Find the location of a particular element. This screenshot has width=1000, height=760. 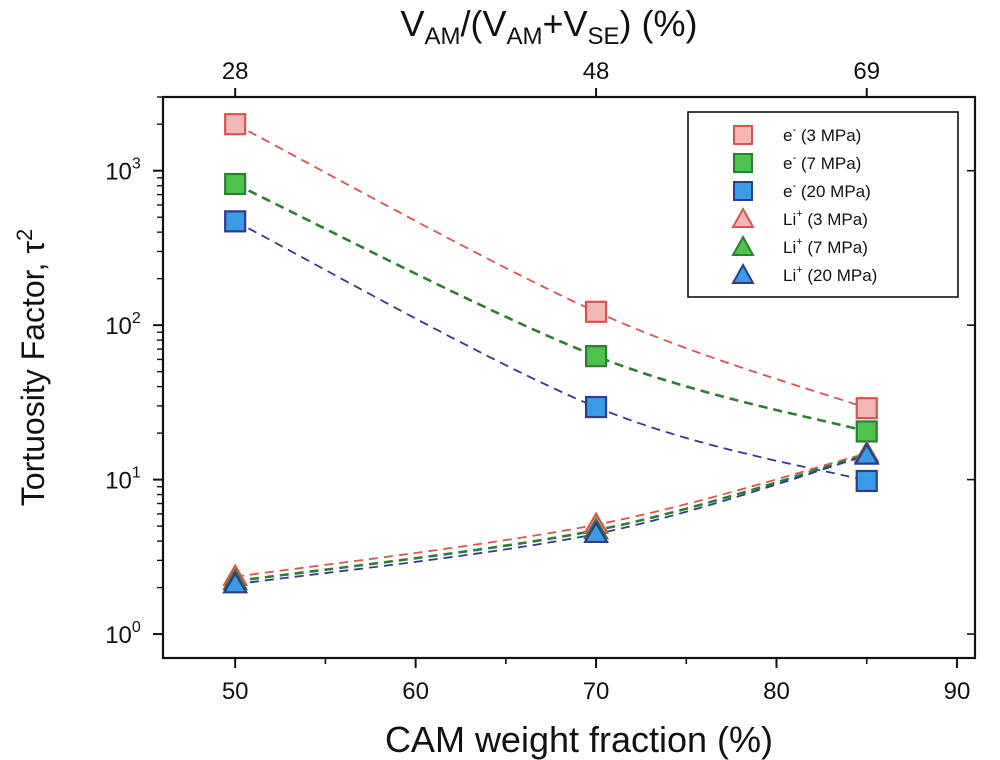

x-tick-label-50: 50 is located at coordinates (235, 691).